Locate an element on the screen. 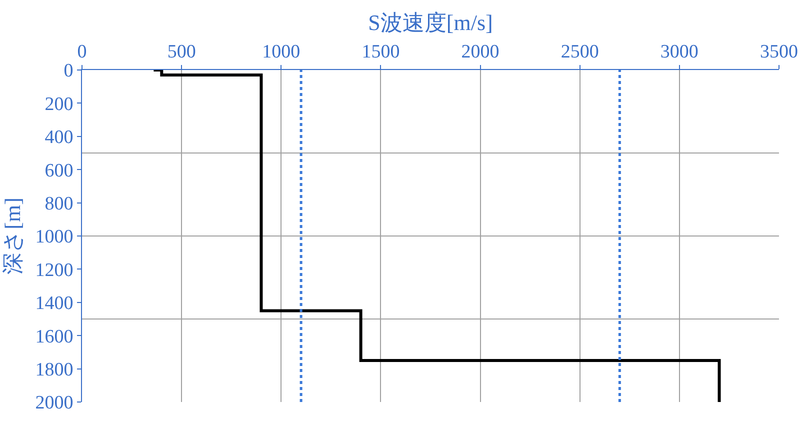  y-tick-label: 400 is located at coordinates (59, 137).